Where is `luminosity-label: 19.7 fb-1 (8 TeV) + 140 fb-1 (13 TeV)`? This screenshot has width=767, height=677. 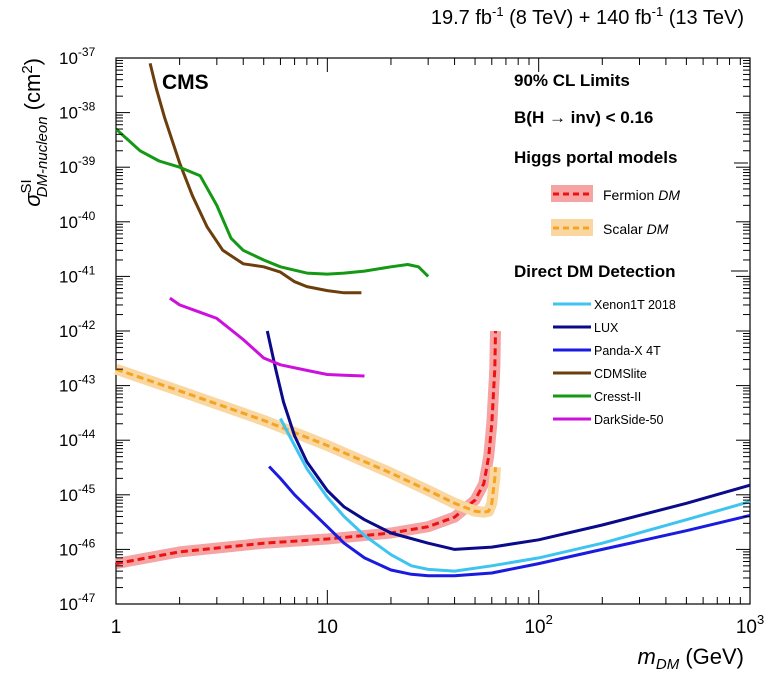
luminosity-label: 19.7 fb-1 (8 TeV) + 140 fb-1 (13 TeV) is located at coordinates (587, 16).